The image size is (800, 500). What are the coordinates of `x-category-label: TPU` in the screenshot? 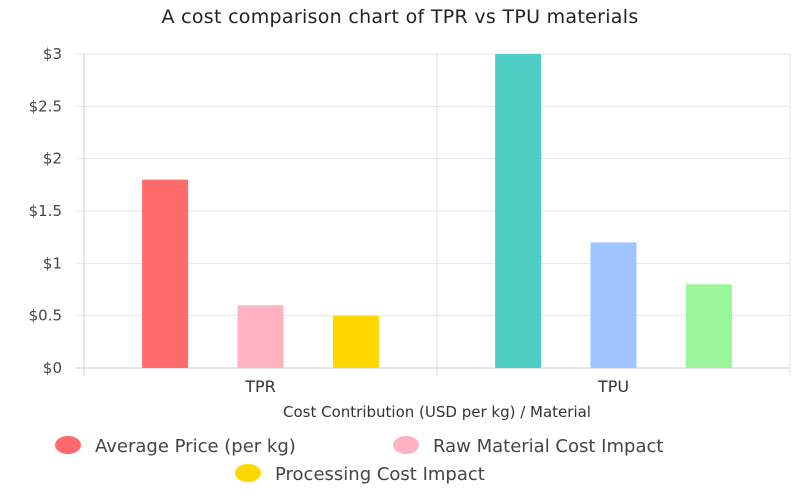 It's located at (613, 386).